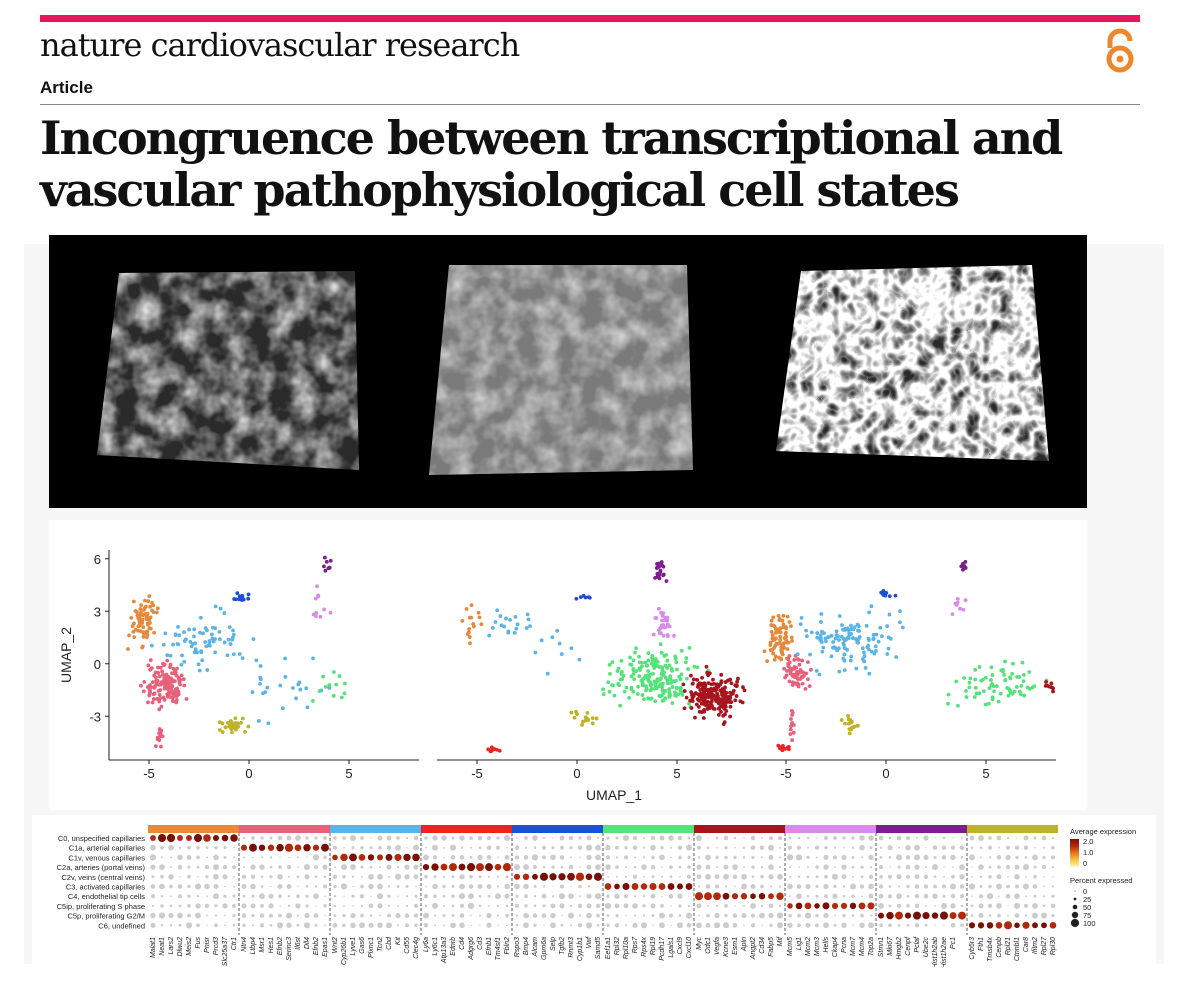 The image size is (1184, 996). I want to click on dotplot-gene-label: Vegfa, so click(717, 946).